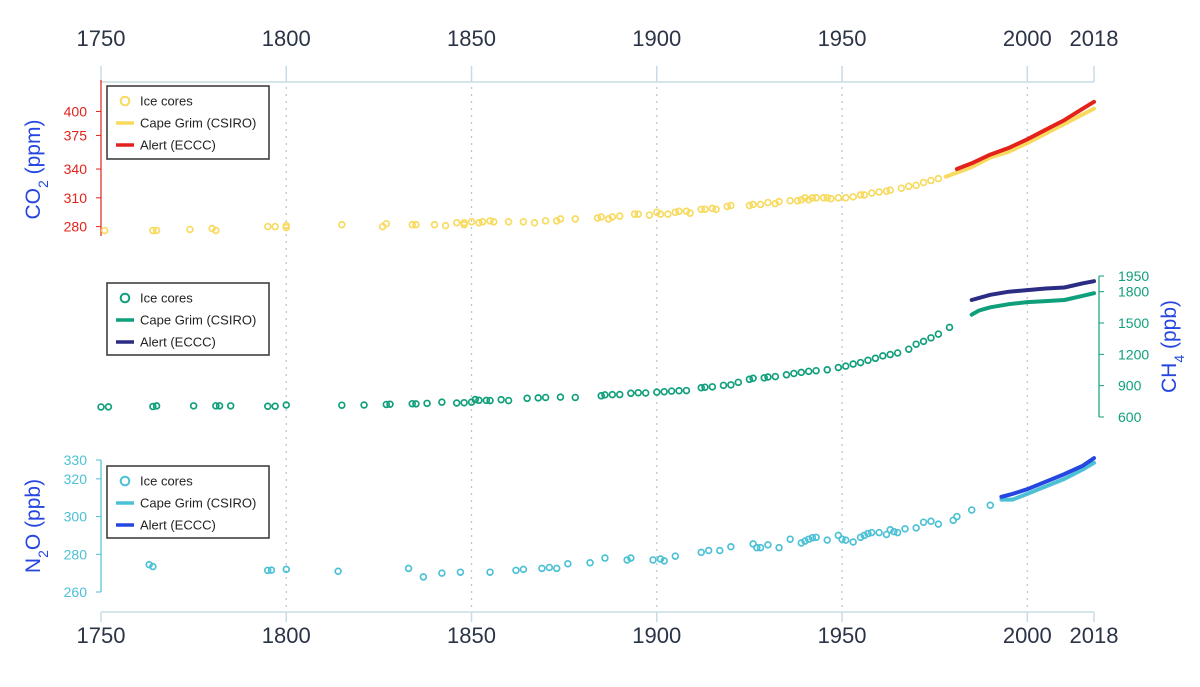  I want to click on co2-y-axis-title: CO2 (ppm), so click(36, 170).